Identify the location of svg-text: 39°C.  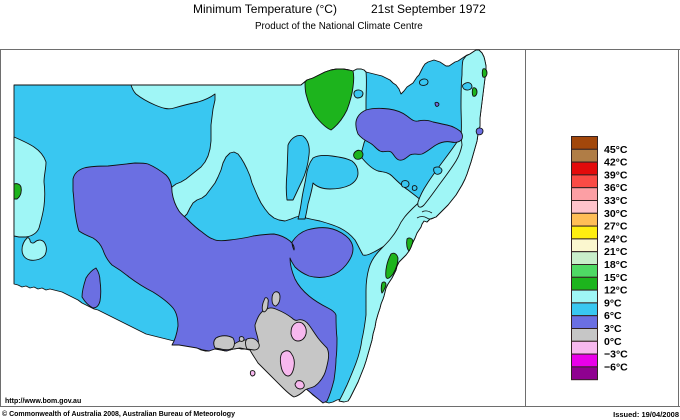
(616, 175).